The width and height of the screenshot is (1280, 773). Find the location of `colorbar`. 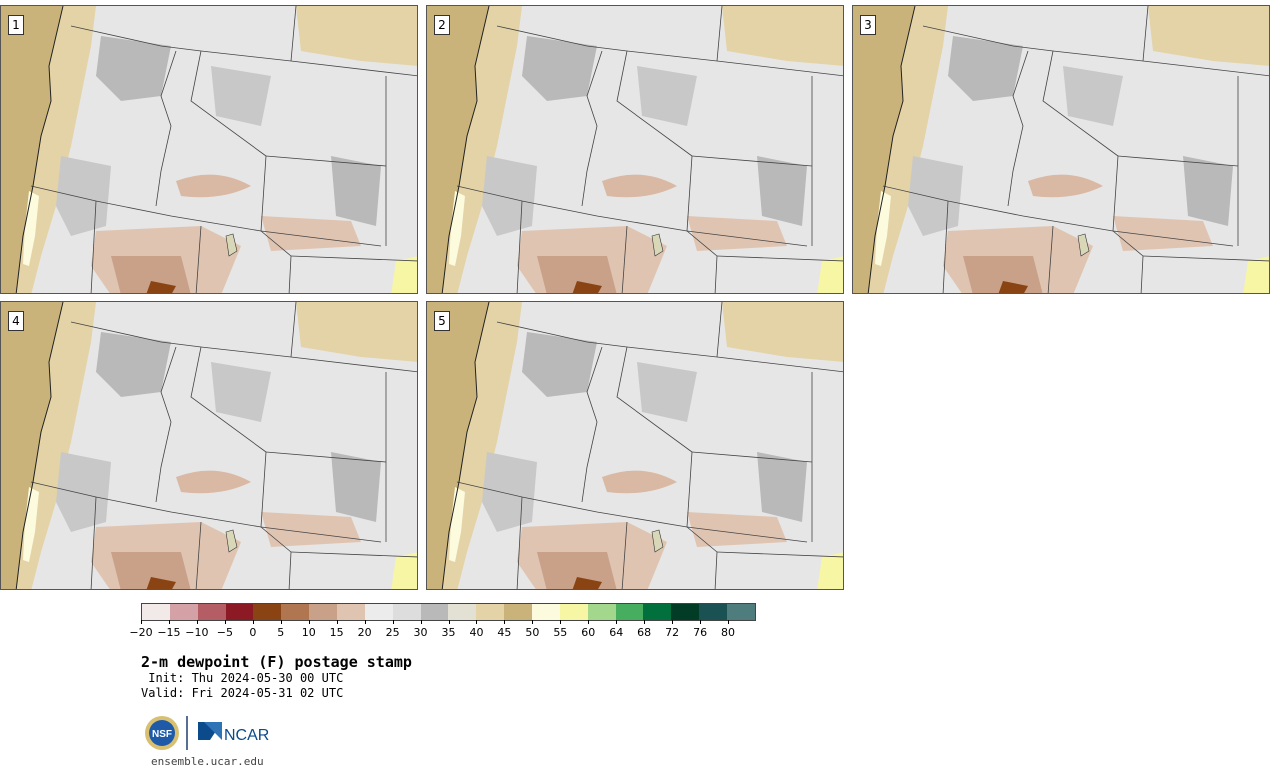

colorbar is located at coordinates (448, 612).